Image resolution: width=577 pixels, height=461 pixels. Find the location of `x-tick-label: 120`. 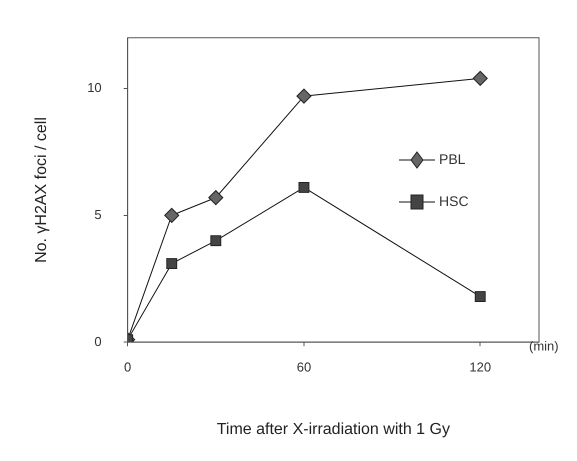

x-tick-label: 120 is located at coordinates (480, 367).